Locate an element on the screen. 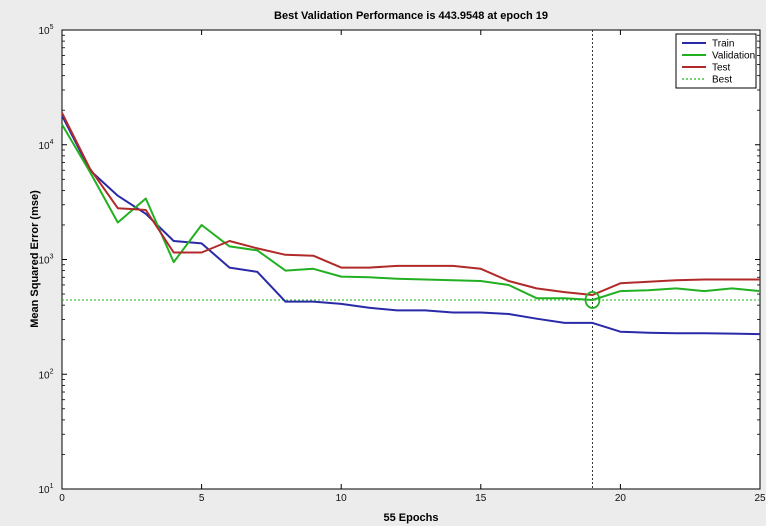 This screenshot has width=766, height=526. x-tick-label: 0 is located at coordinates (62, 498).